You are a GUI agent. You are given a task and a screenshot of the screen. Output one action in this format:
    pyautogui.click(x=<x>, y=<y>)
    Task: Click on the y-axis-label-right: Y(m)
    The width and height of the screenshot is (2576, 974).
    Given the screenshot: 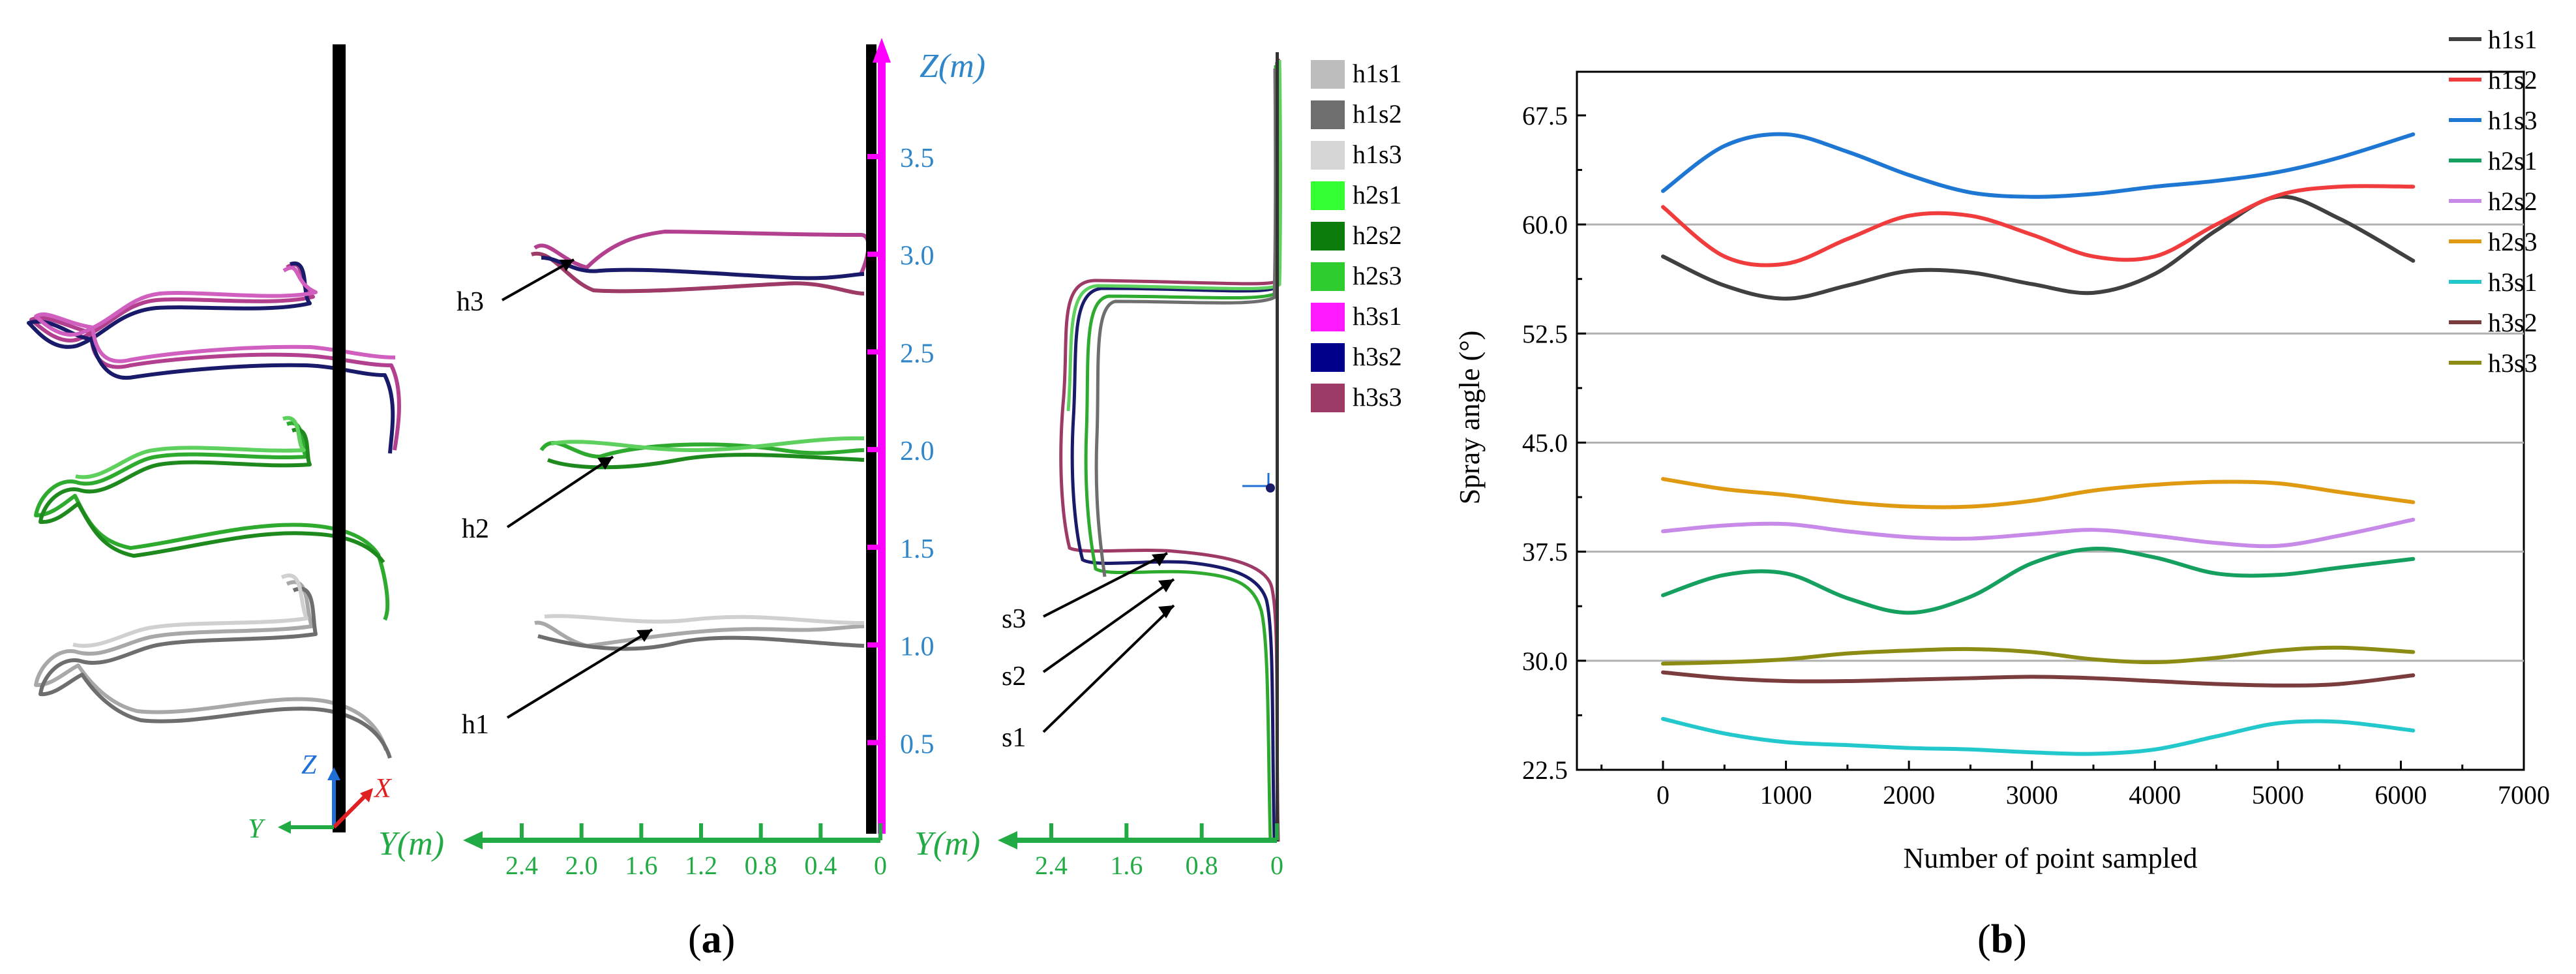 What is the action you would take?
    pyautogui.click(x=947, y=843)
    